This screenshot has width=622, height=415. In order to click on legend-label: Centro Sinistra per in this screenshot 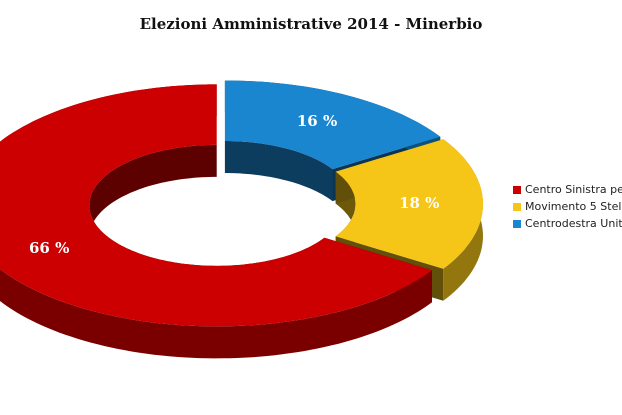, I will do `click(573, 189)`.